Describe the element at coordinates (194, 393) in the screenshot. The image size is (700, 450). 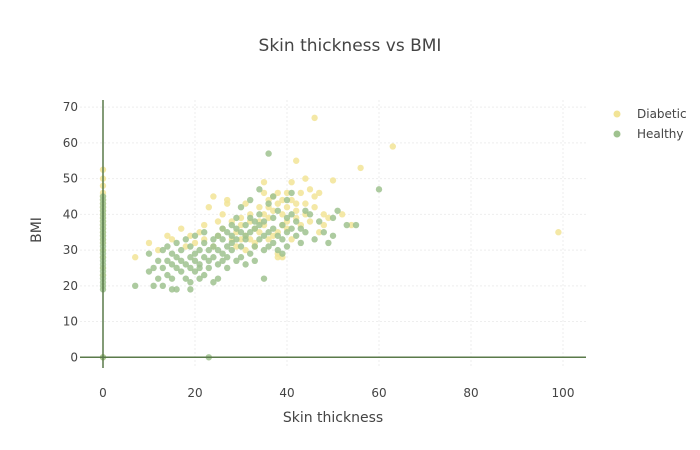
I see `x-tick-label: 20` at that location.